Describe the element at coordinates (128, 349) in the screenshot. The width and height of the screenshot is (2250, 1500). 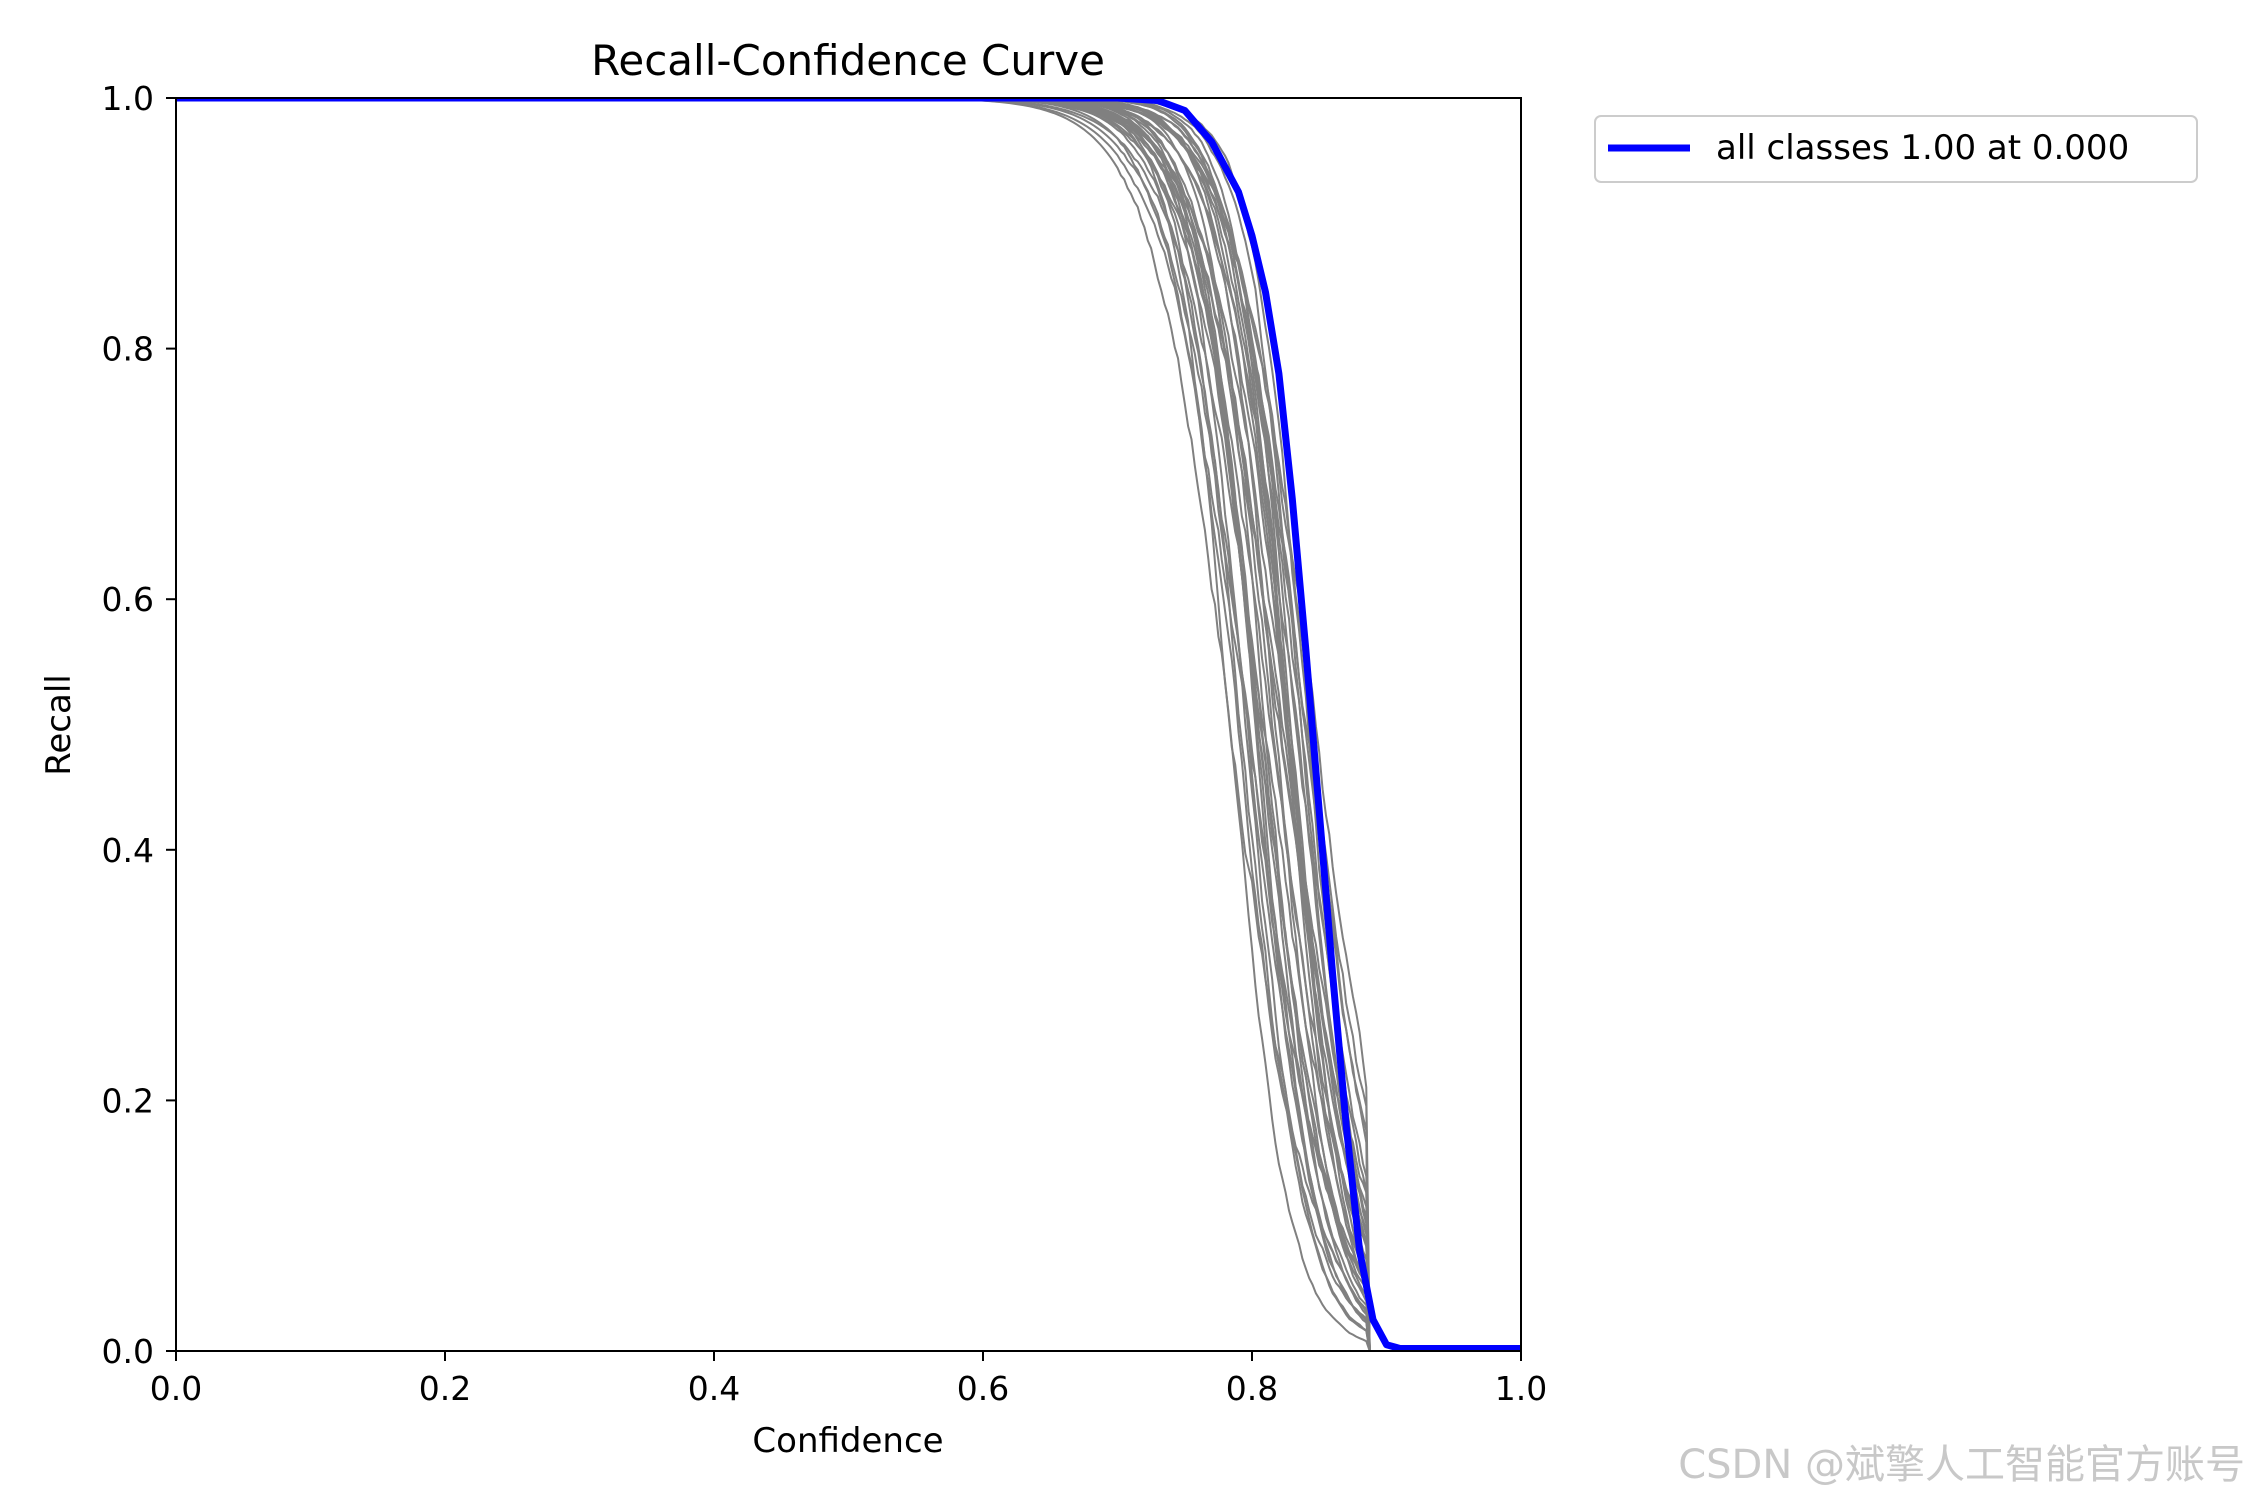
I see `y-tick-label: 0.8` at that location.